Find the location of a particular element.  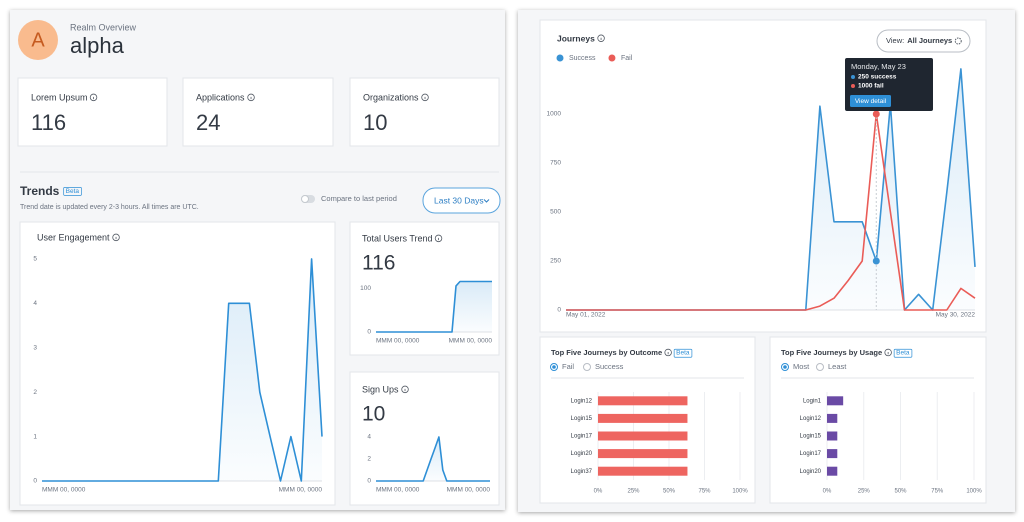

legend-label: Fail is located at coordinates (627, 58).